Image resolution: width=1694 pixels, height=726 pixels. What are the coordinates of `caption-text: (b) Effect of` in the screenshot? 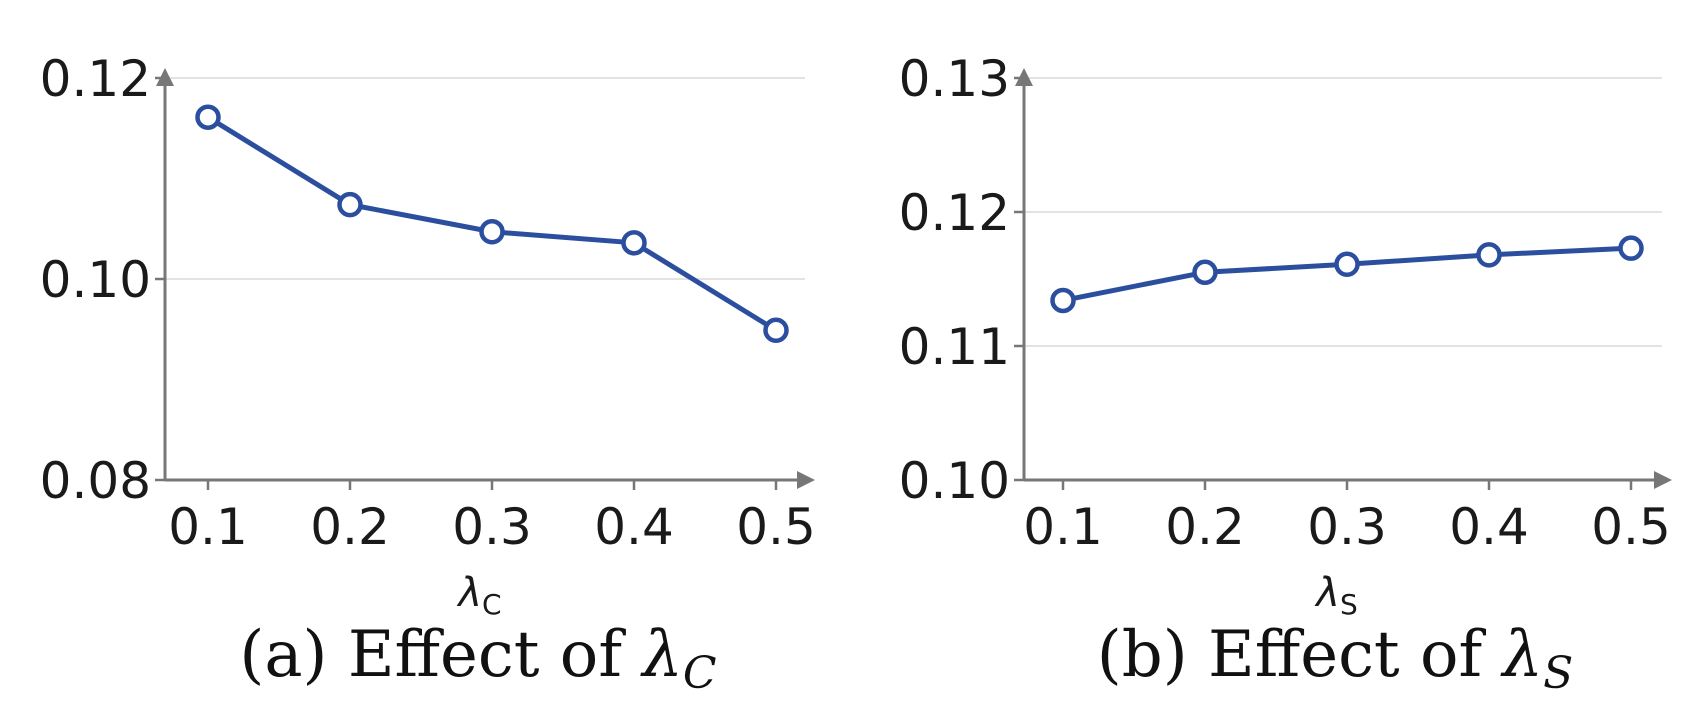 It's located at (1300, 655).